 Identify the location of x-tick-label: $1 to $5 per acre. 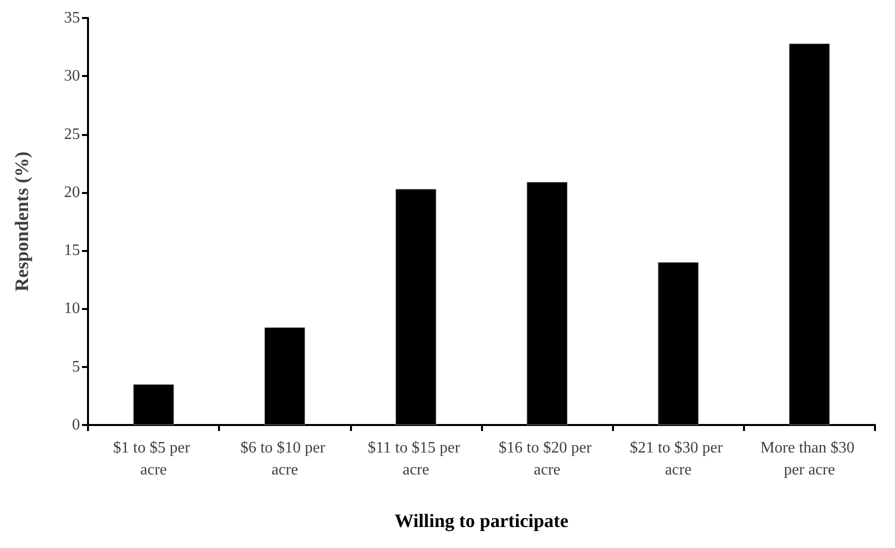
(153, 459).